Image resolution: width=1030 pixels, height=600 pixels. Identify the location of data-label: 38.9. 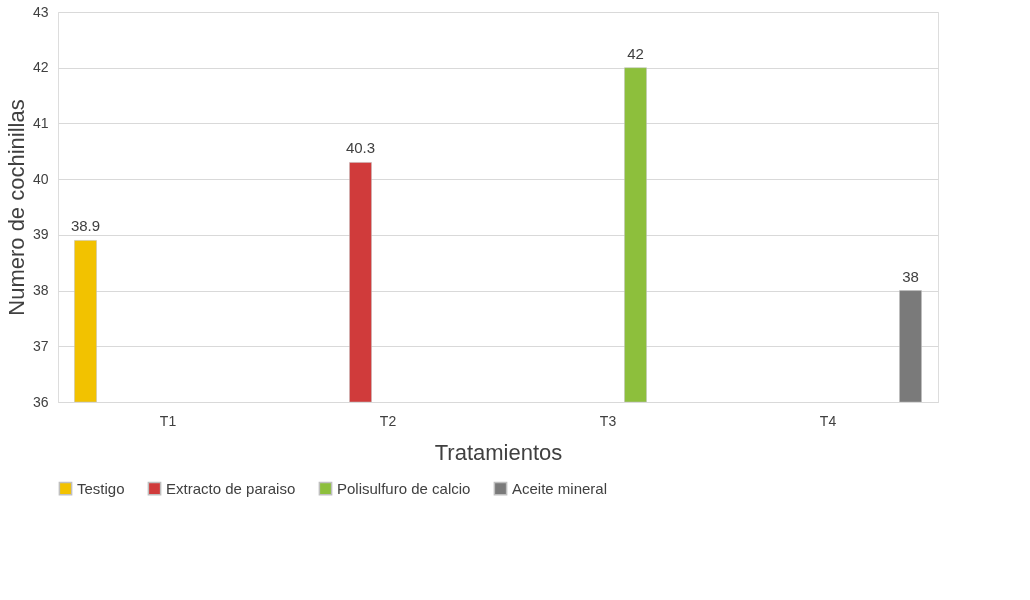
(85, 226).